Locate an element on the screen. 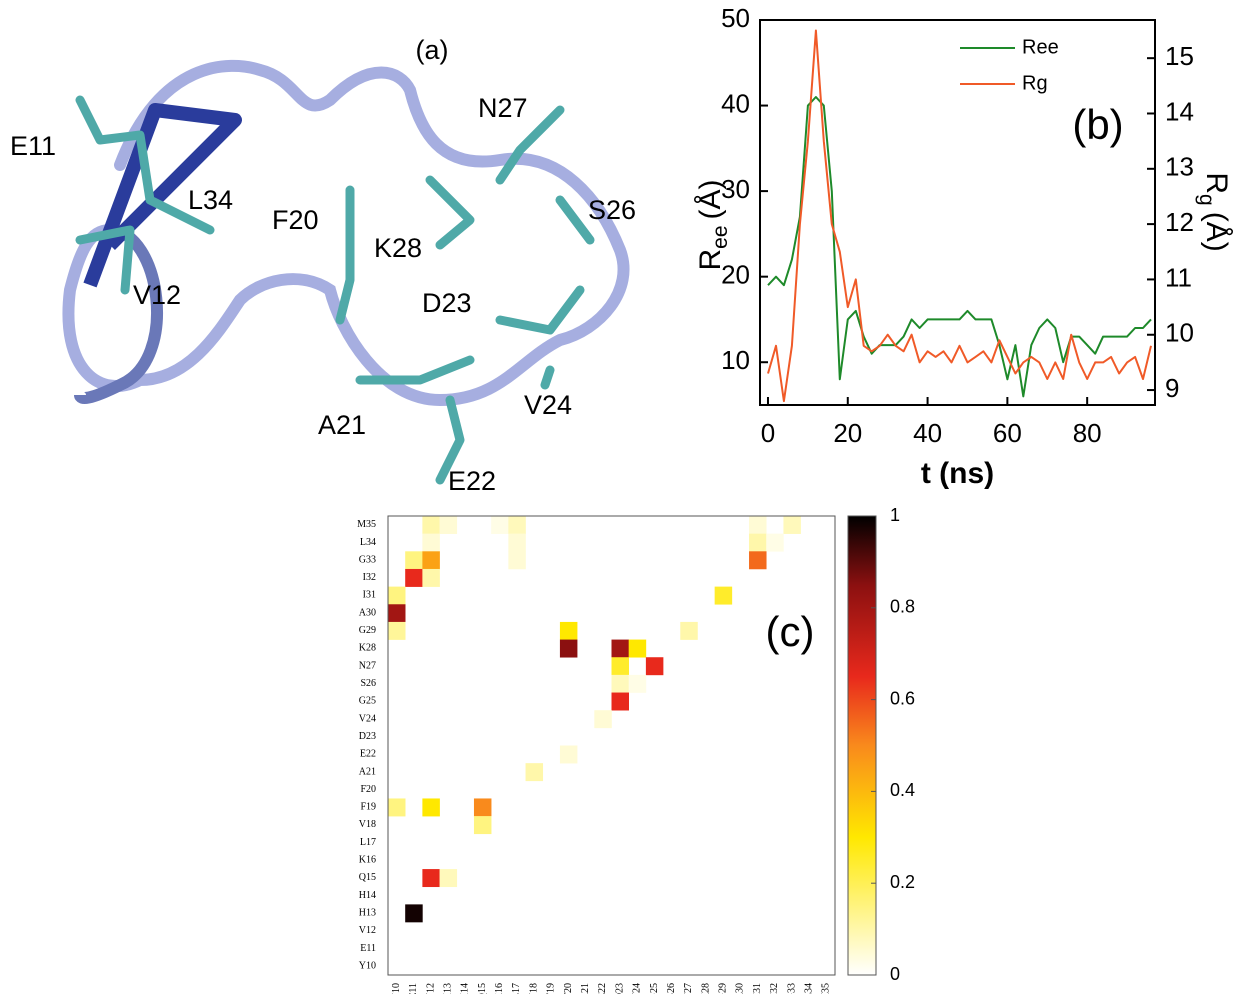 Image resolution: width=1244 pixels, height=999 pixels. residue-label: S26 is located at coordinates (612, 210).